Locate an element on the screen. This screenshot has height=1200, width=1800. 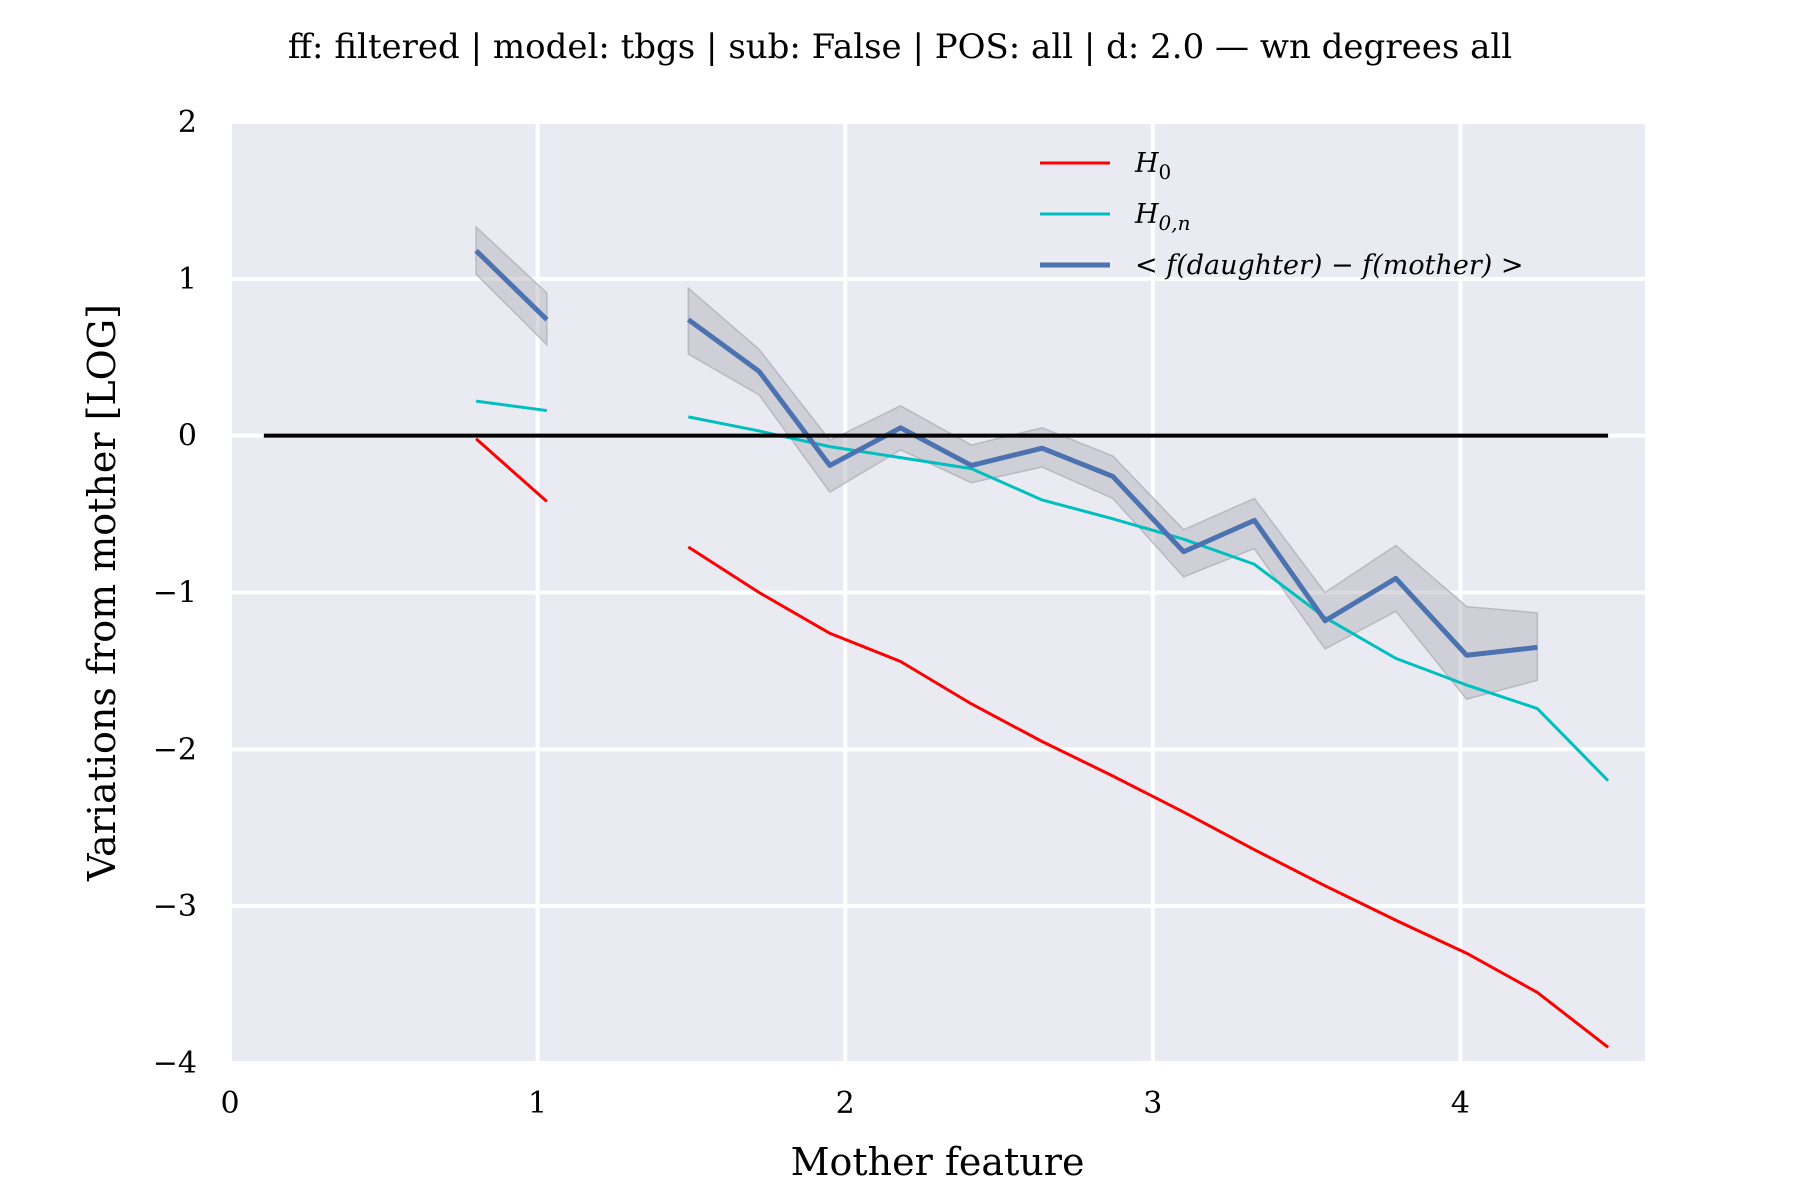
y-tick-label: −1 is located at coordinates (175, 593).